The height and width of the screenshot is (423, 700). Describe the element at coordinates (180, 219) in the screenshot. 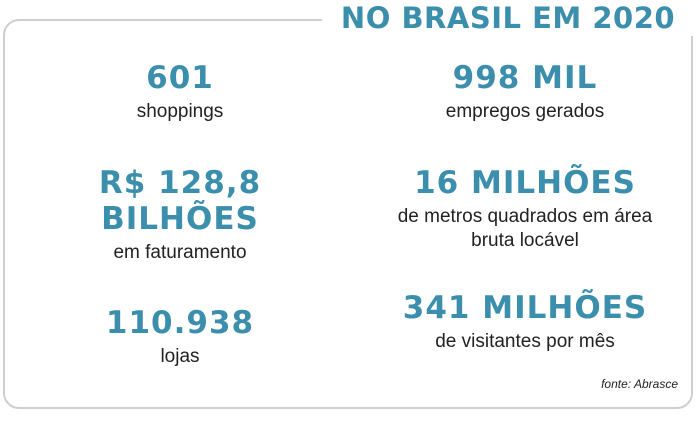

I see `stat-value-line2: BILHÕES` at that location.